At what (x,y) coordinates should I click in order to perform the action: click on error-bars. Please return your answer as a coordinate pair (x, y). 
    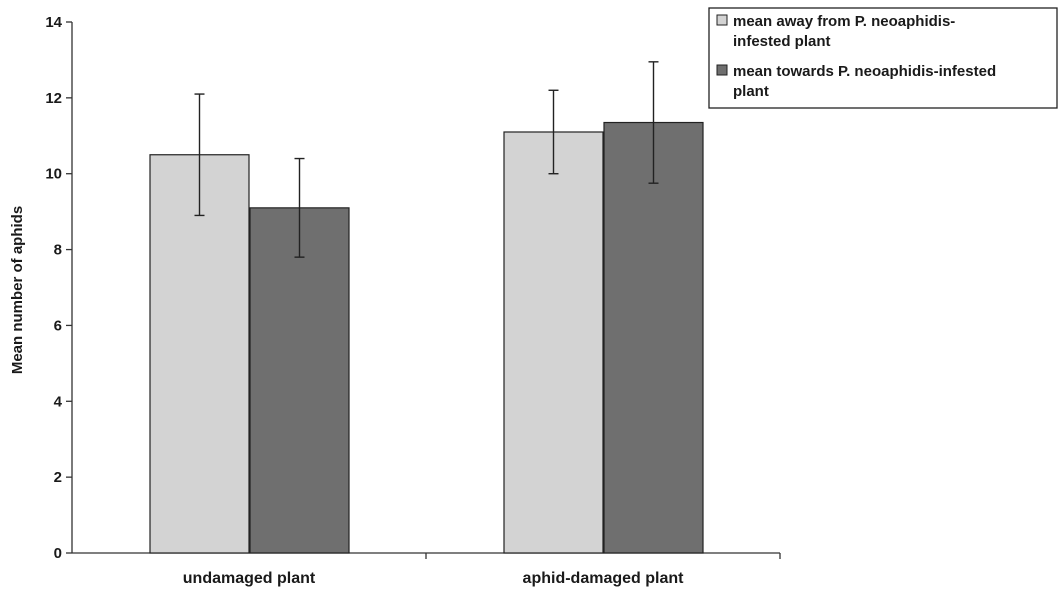
    Looking at the image, I should click on (426, 159).